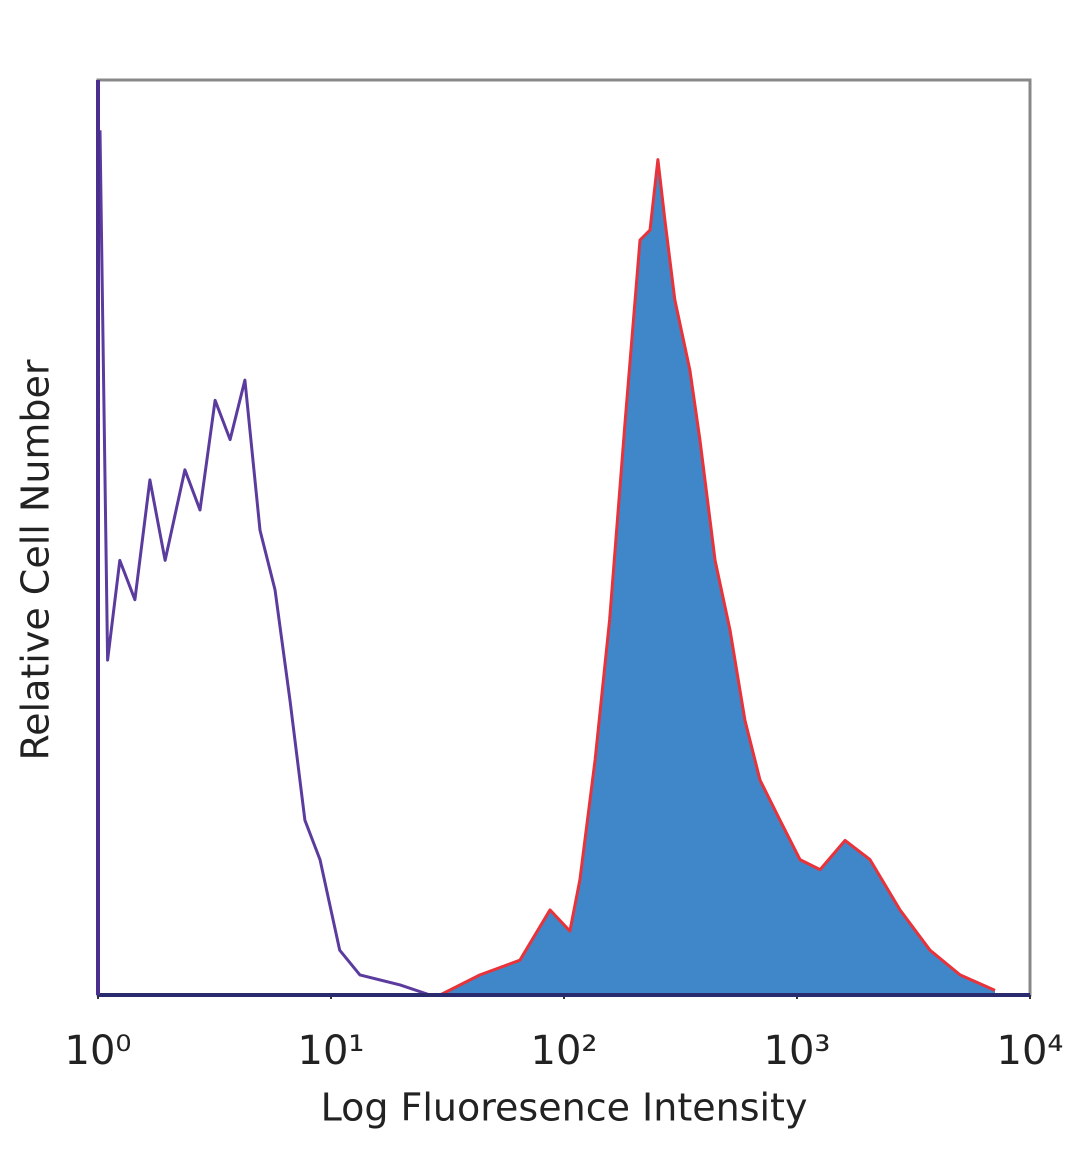 The height and width of the screenshot is (1169, 1080). I want to click on x-tick-label: 10², so click(564, 1051).